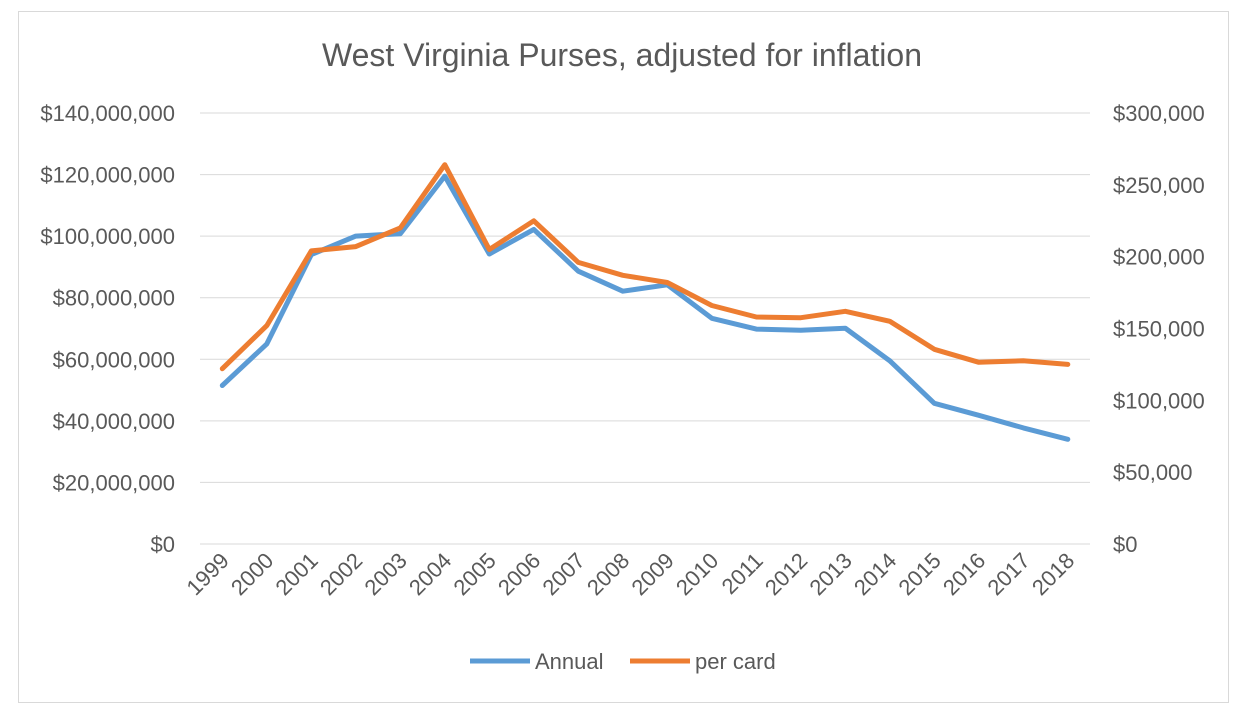  What do you see at coordinates (735, 661) in the screenshot?
I see `legend-label-per-card: per card` at bounding box center [735, 661].